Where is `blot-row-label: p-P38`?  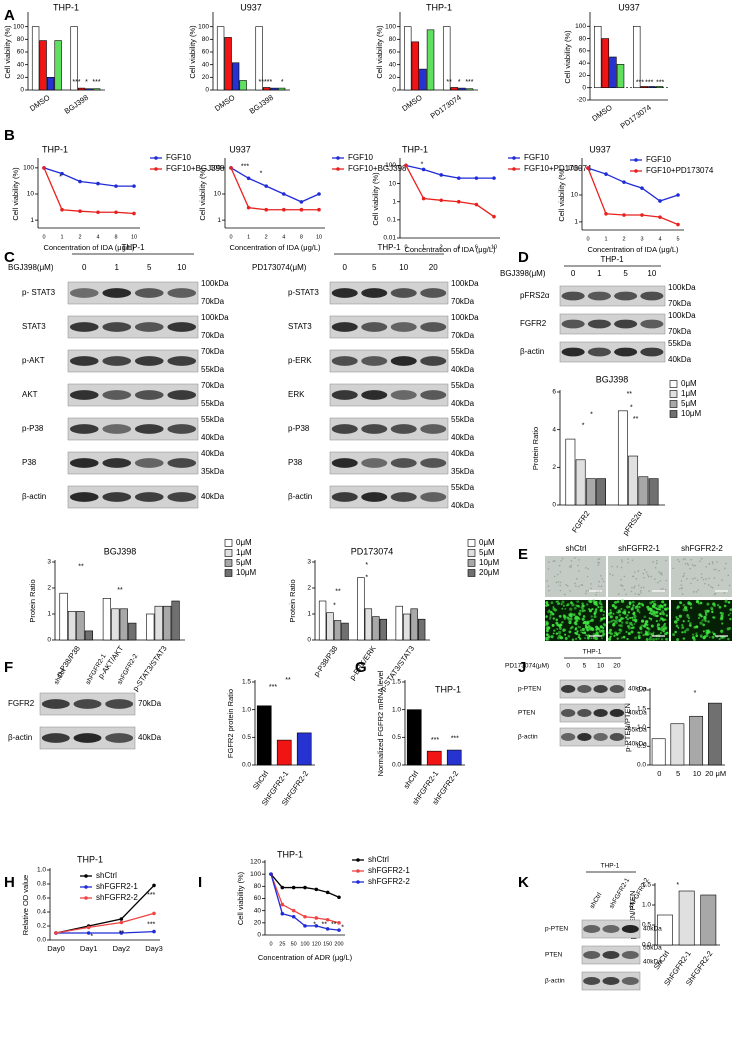 blot-row-label: p-P38 is located at coordinates (299, 428).